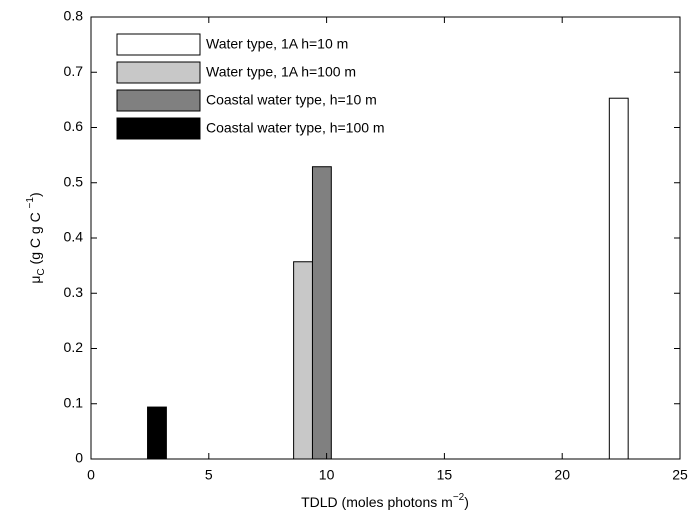  What do you see at coordinates (74, 71) in the screenshot?
I see `y-tick-label: 0.7` at bounding box center [74, 71].